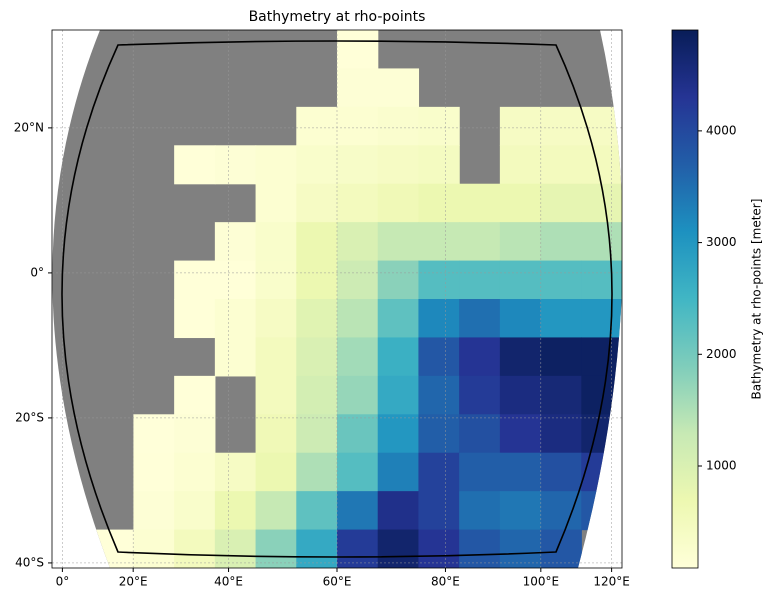  I want to click on x-tick-label: 80°E, so click(445, 582).